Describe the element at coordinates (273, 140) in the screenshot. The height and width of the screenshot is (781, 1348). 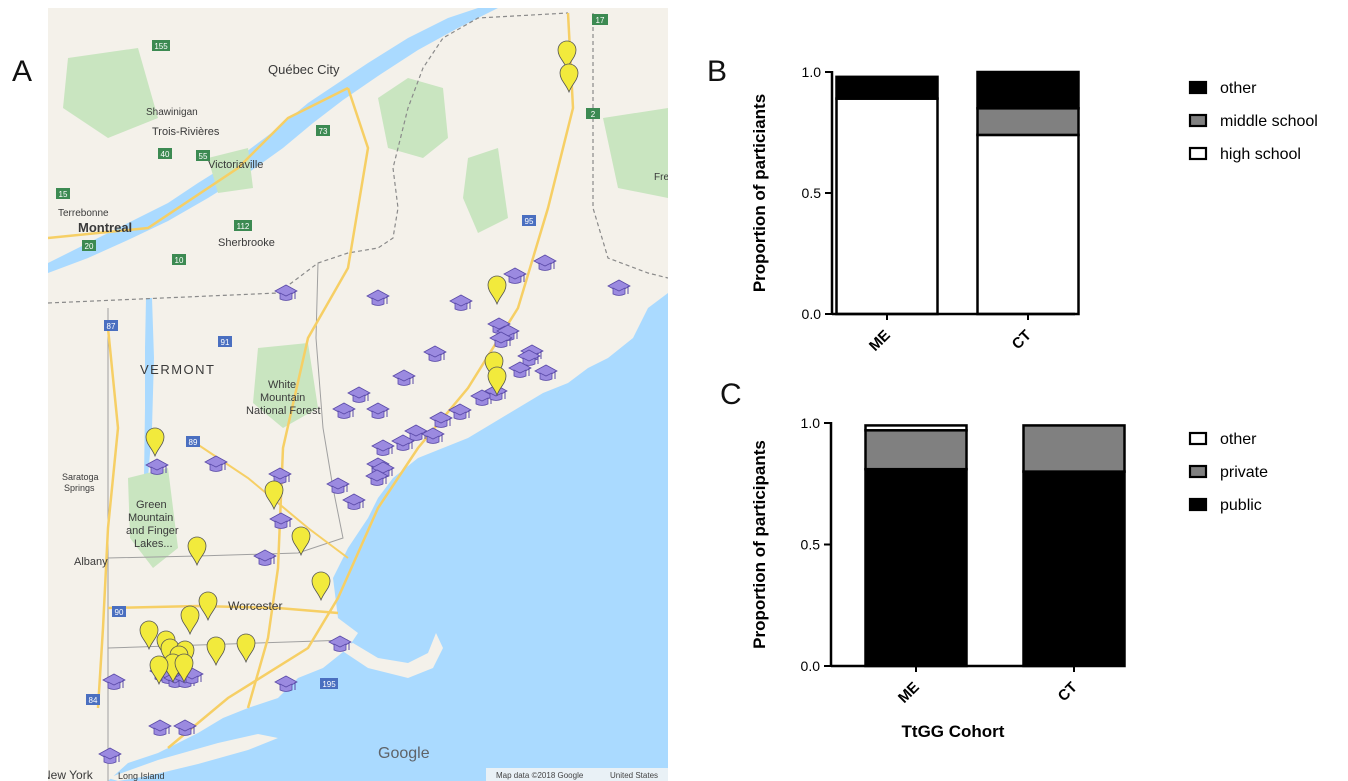
I see `map-st-lawrence` at that location.